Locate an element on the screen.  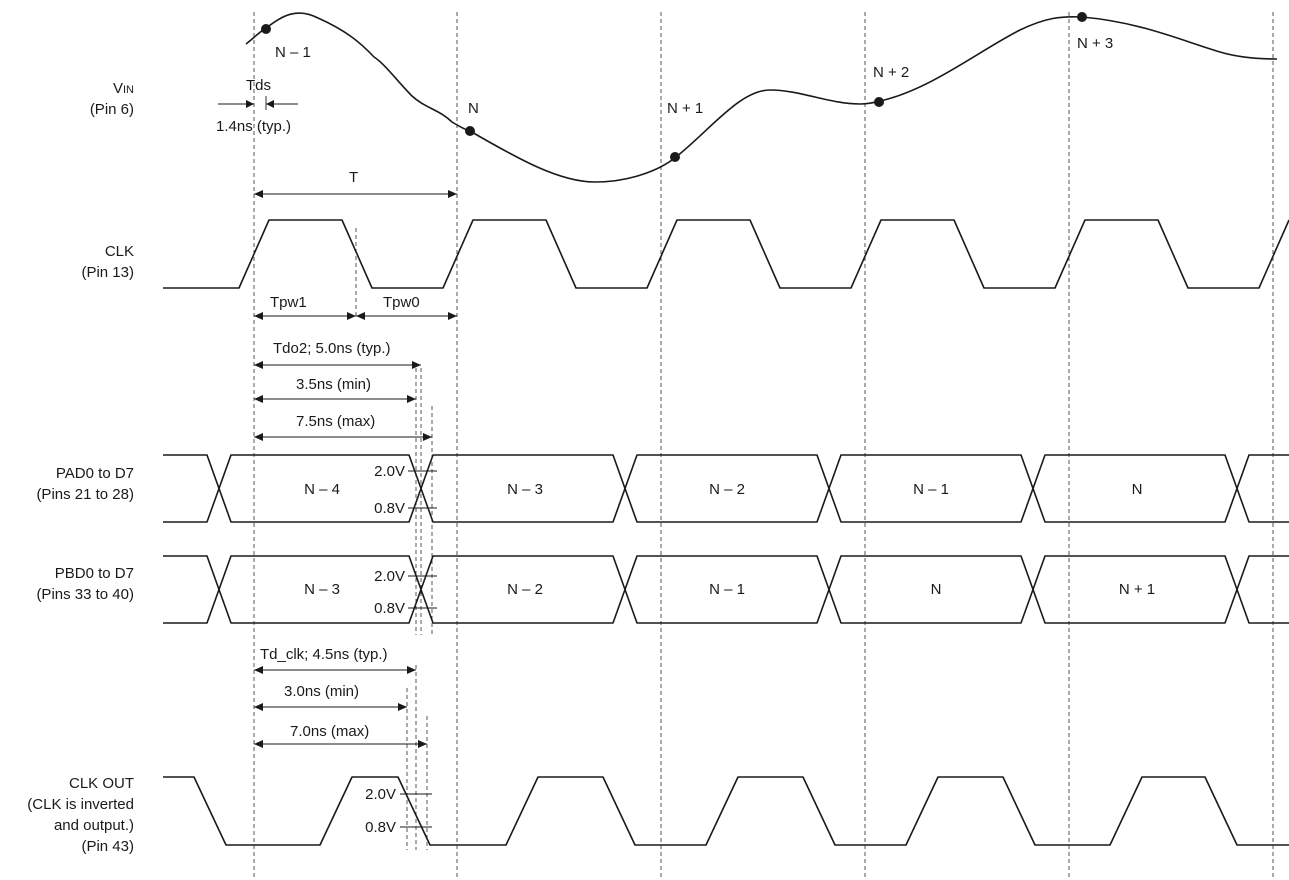
pbd-pin-label: (Pins 33 to 40) is located at coordinates (85, 594).